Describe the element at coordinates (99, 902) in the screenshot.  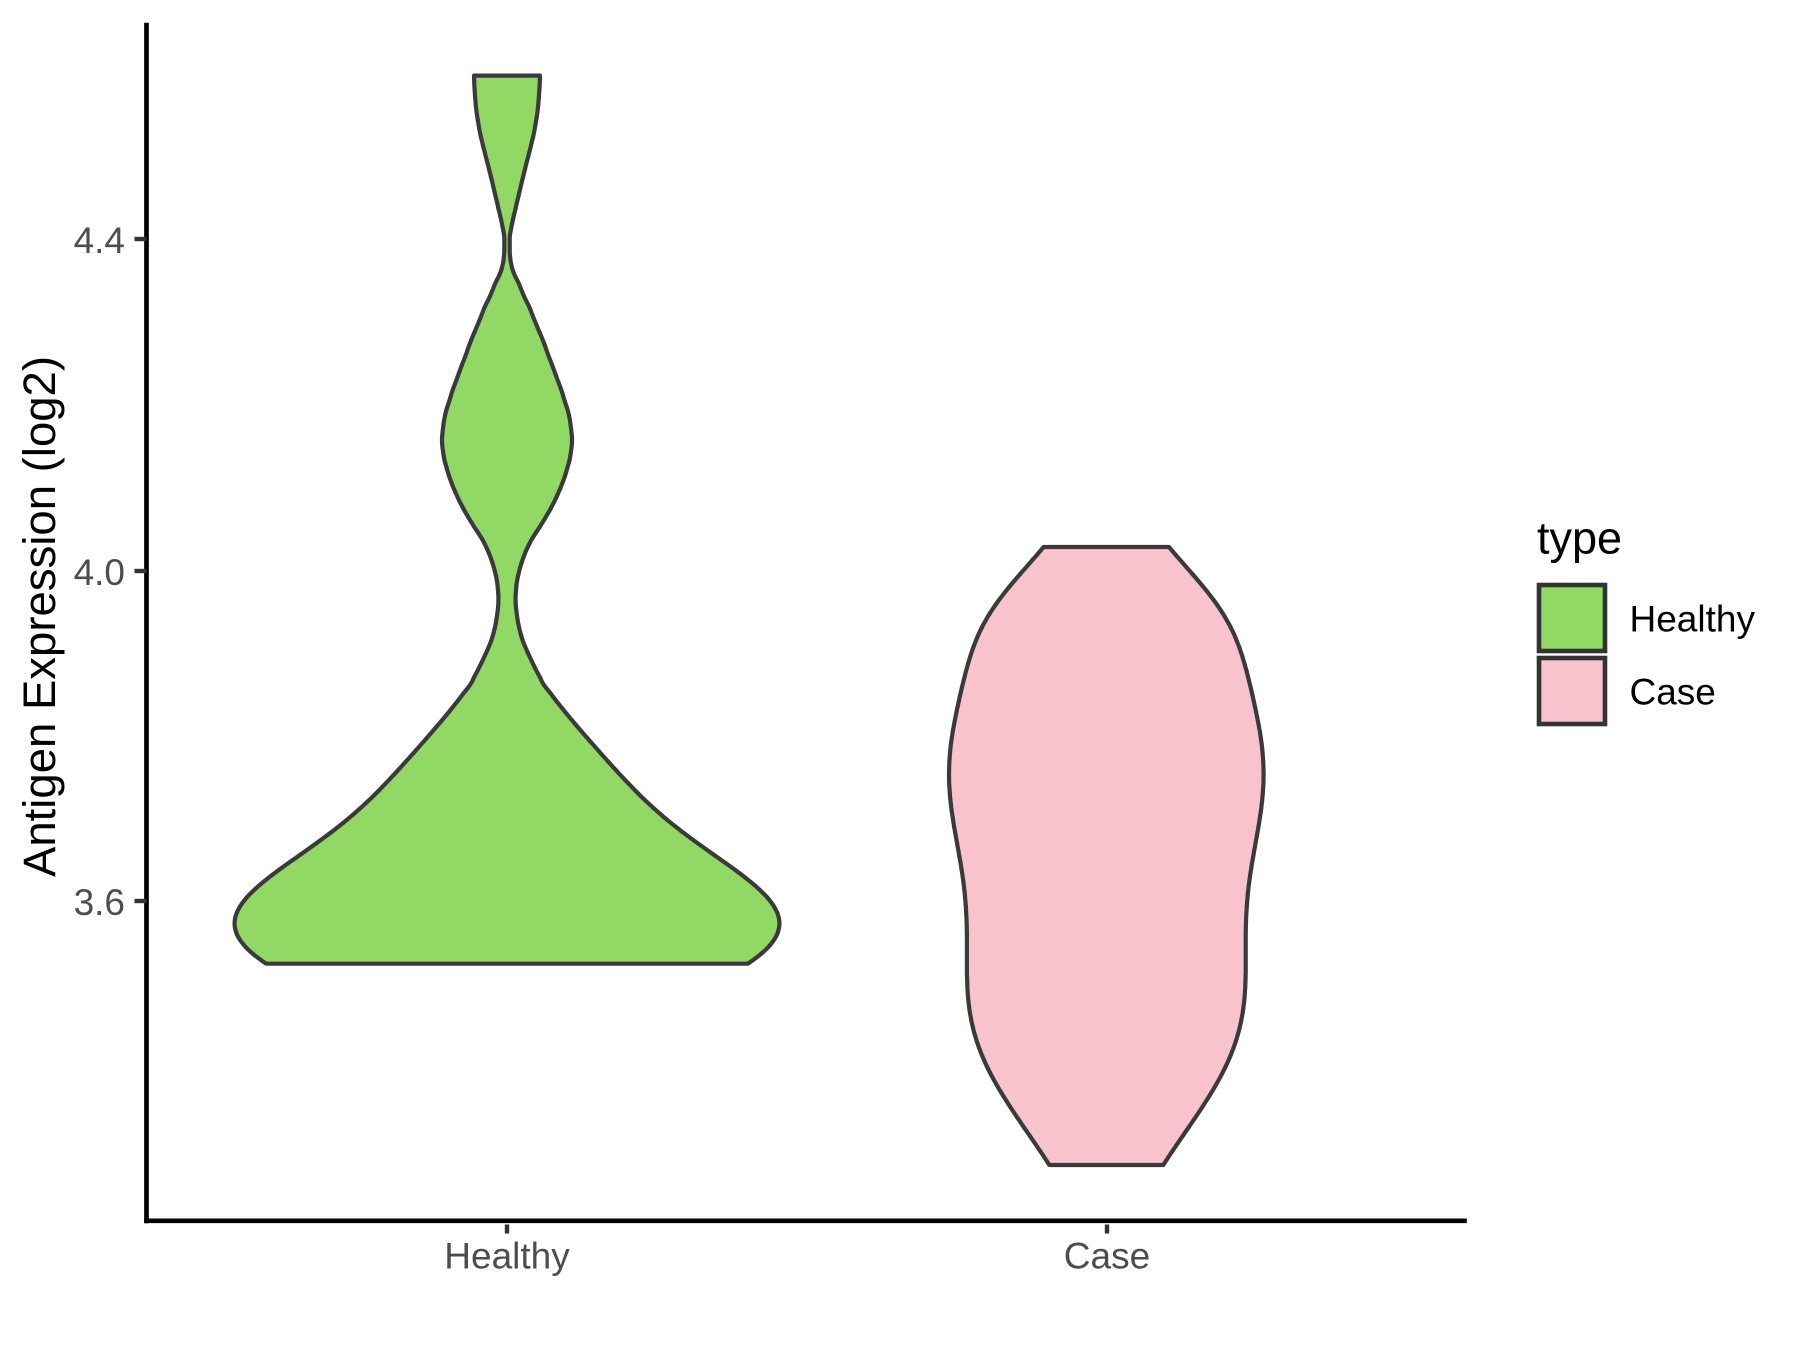
I see `svg-text: 3.6` at that location.